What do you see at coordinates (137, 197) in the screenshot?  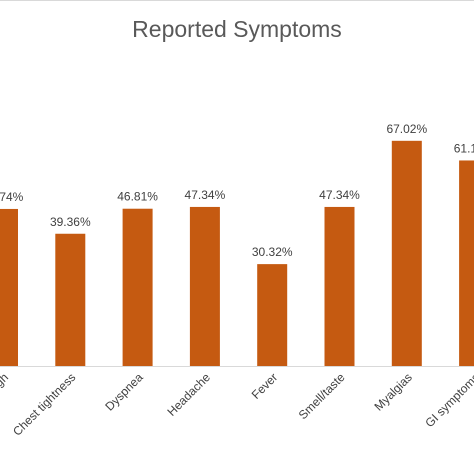 I see `data-label-dyspnea: 46.81%` at bounding box center [137, 197].